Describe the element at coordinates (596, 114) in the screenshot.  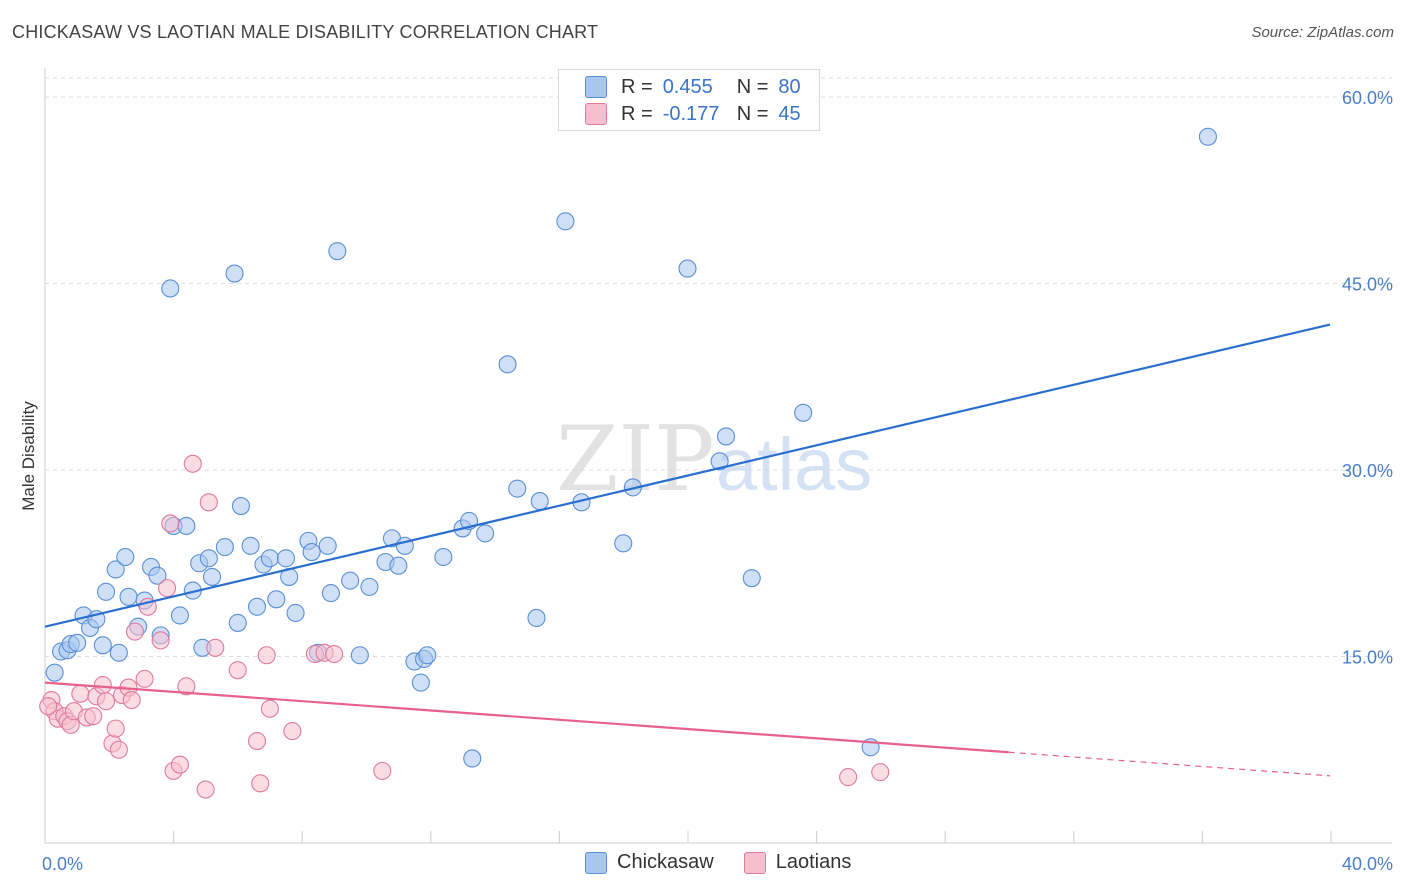
I see `legend-swatch-pink` at that location.